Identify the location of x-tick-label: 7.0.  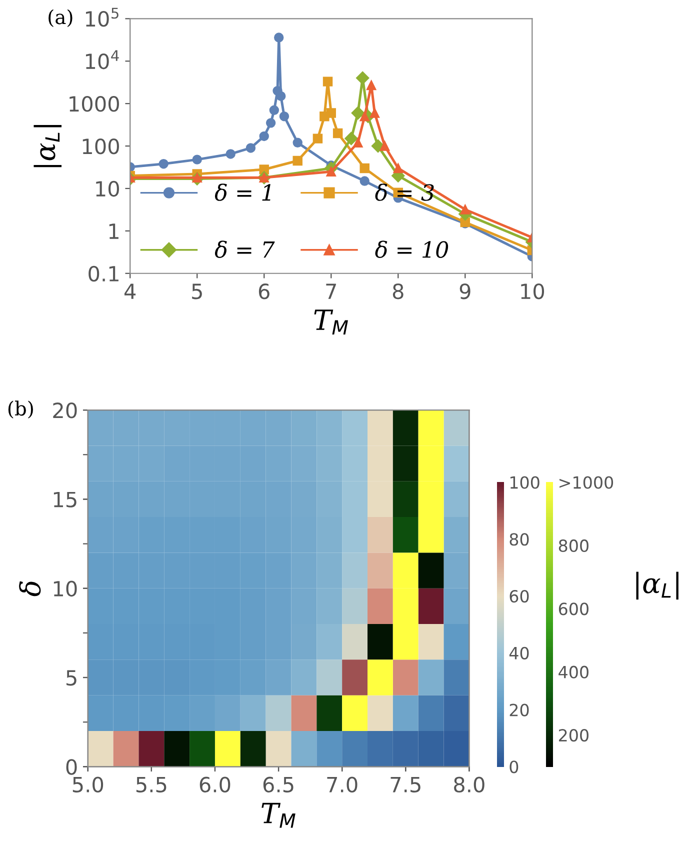
(342, 784).